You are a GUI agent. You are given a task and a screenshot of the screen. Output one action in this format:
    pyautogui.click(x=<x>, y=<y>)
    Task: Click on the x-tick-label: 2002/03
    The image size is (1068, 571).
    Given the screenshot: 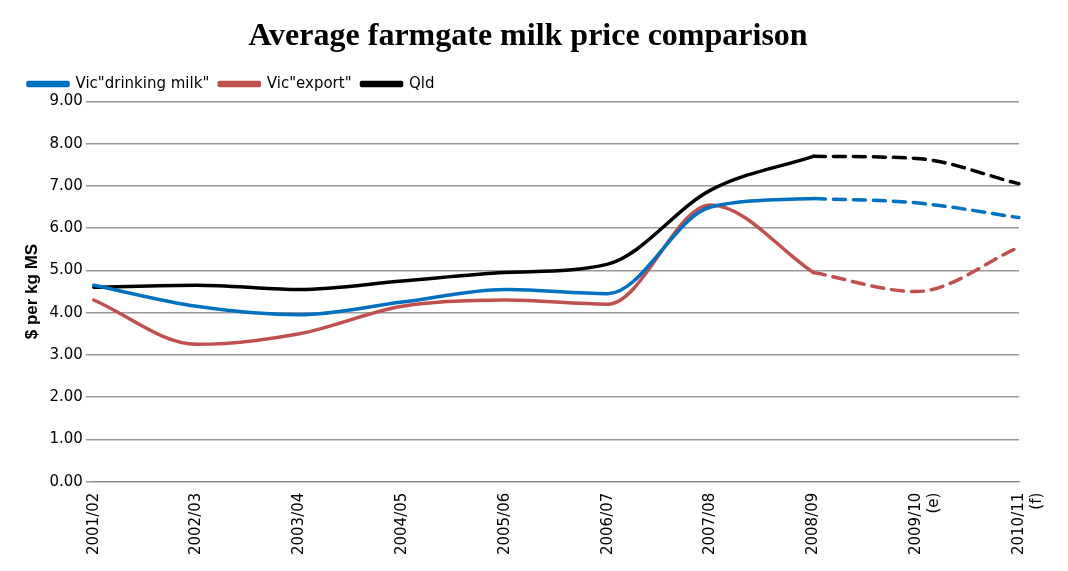 What is the action you would take?
    pyautogui.click(x=195, y=524)
    